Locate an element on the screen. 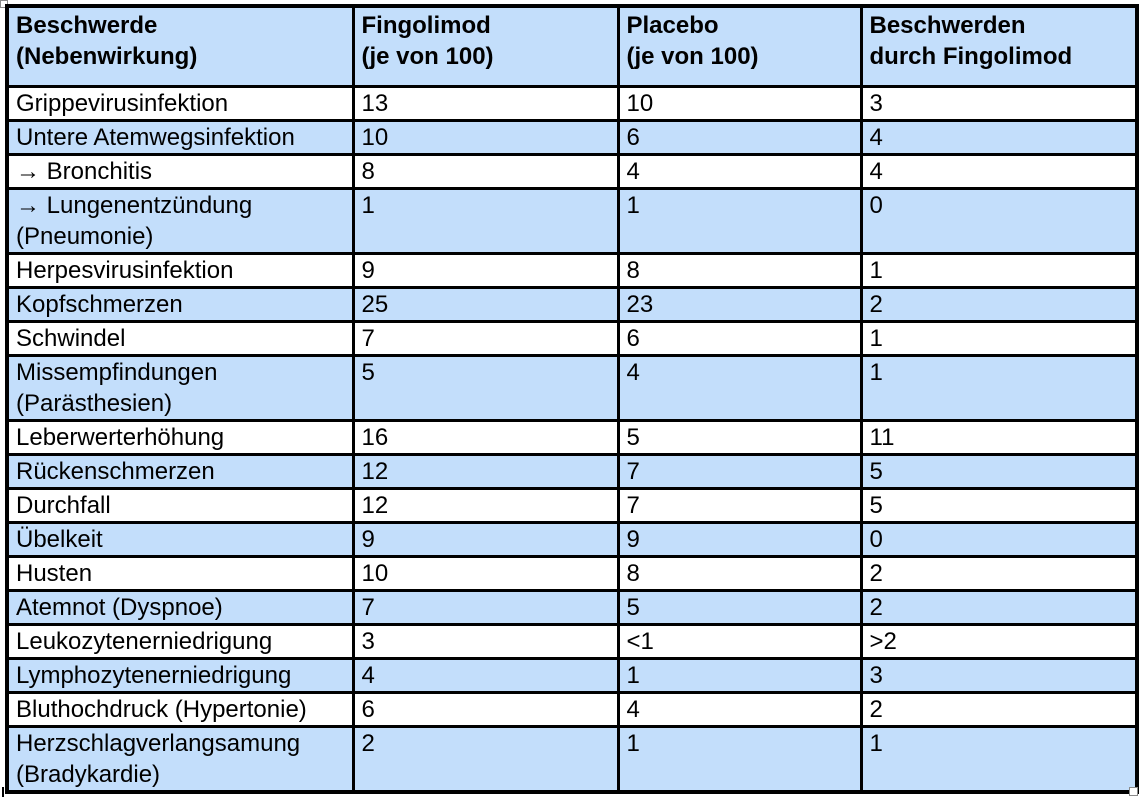 Image resolution: width=1141 pixels, height=797 pixels. table-row: Atemnot (Dyspnoe) 7 5 2 is located at coordinates (572, 607).